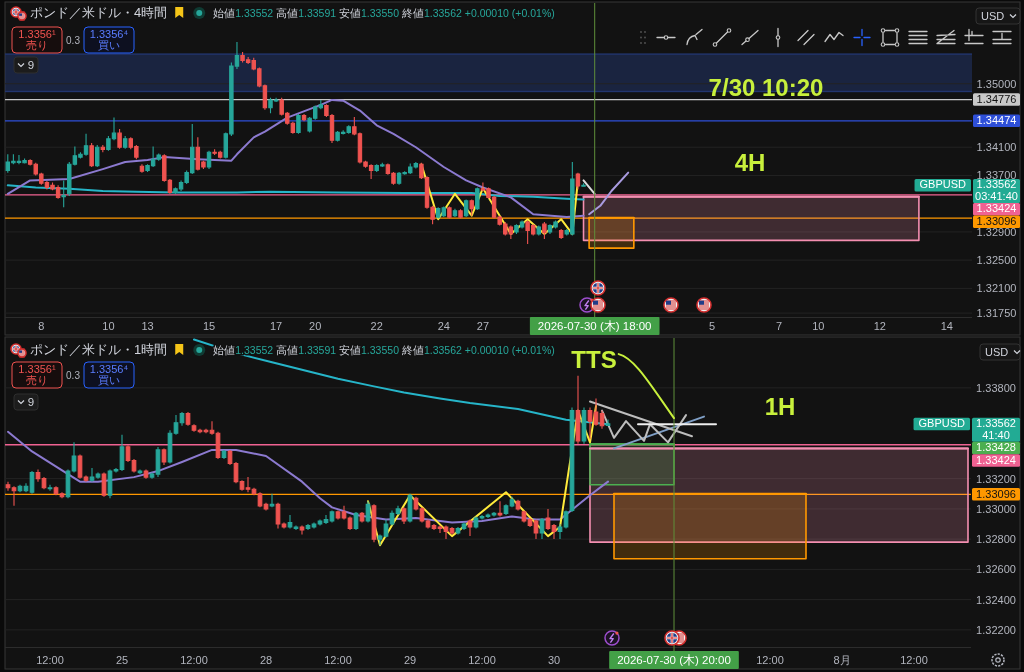  I want to click on y-tick-label: 1.33000, so click(996, 508).